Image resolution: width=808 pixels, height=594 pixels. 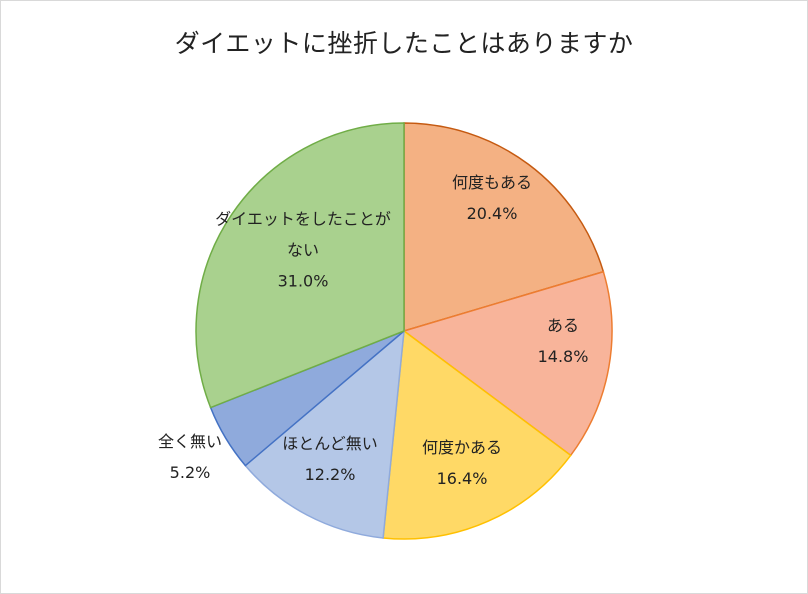 What do you see at coordinates (492, 182) in the screenshot?
I see `slice-category-label-0: 何度もある` at bounding box center [492, 182].